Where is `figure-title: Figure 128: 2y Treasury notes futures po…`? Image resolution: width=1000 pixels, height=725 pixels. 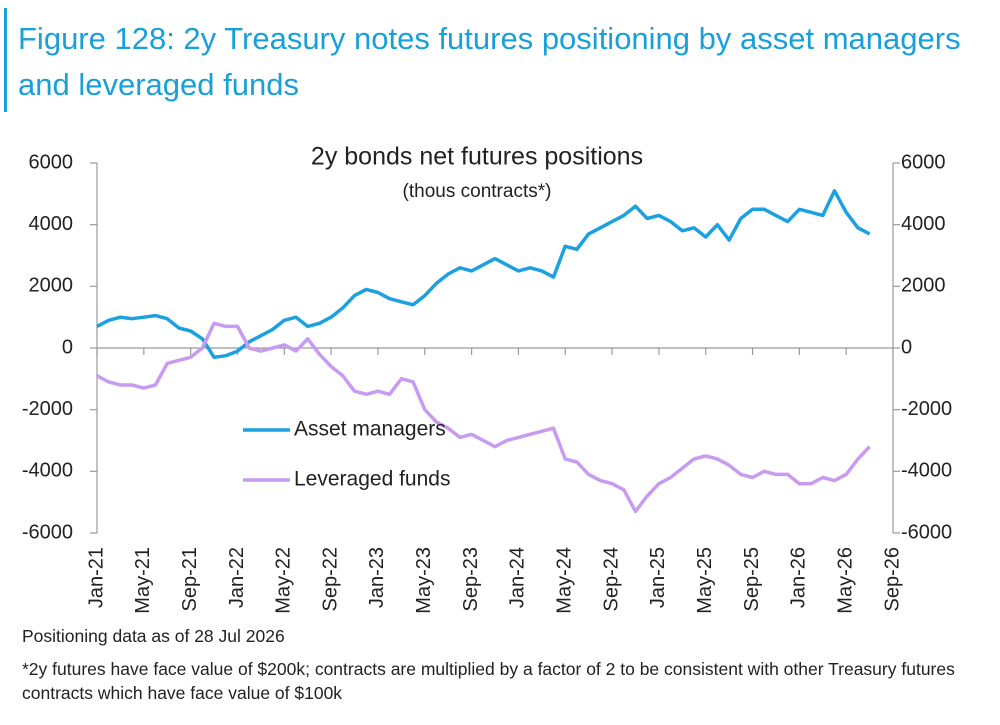
figure-title: Figure 128: 2y Treasury notes futures po… is located at coordinates (489, 61).